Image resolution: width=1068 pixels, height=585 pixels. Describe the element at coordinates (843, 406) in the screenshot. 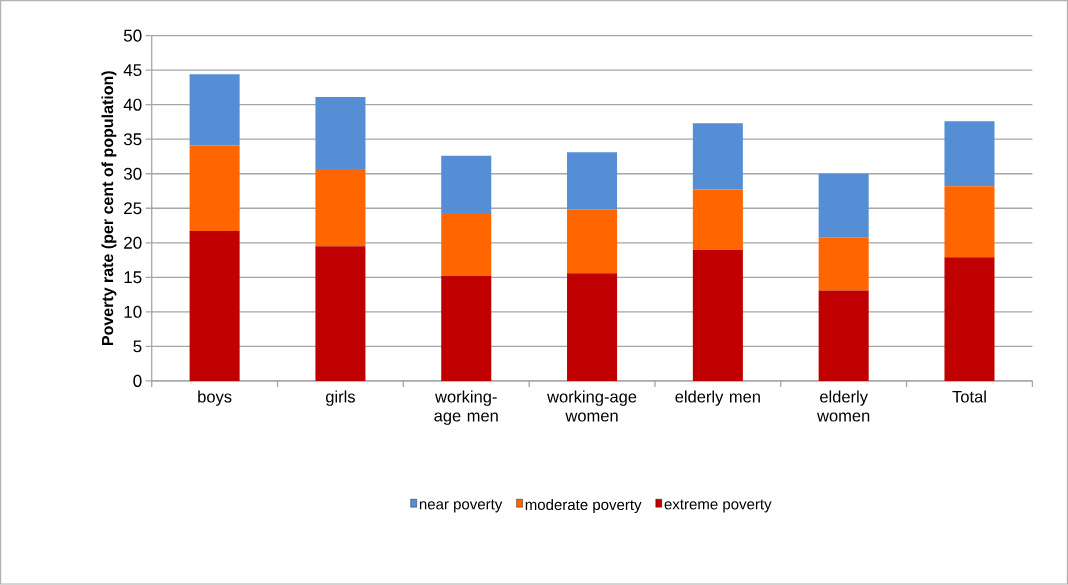

I see `x-tick-label: elderly women` at that location.